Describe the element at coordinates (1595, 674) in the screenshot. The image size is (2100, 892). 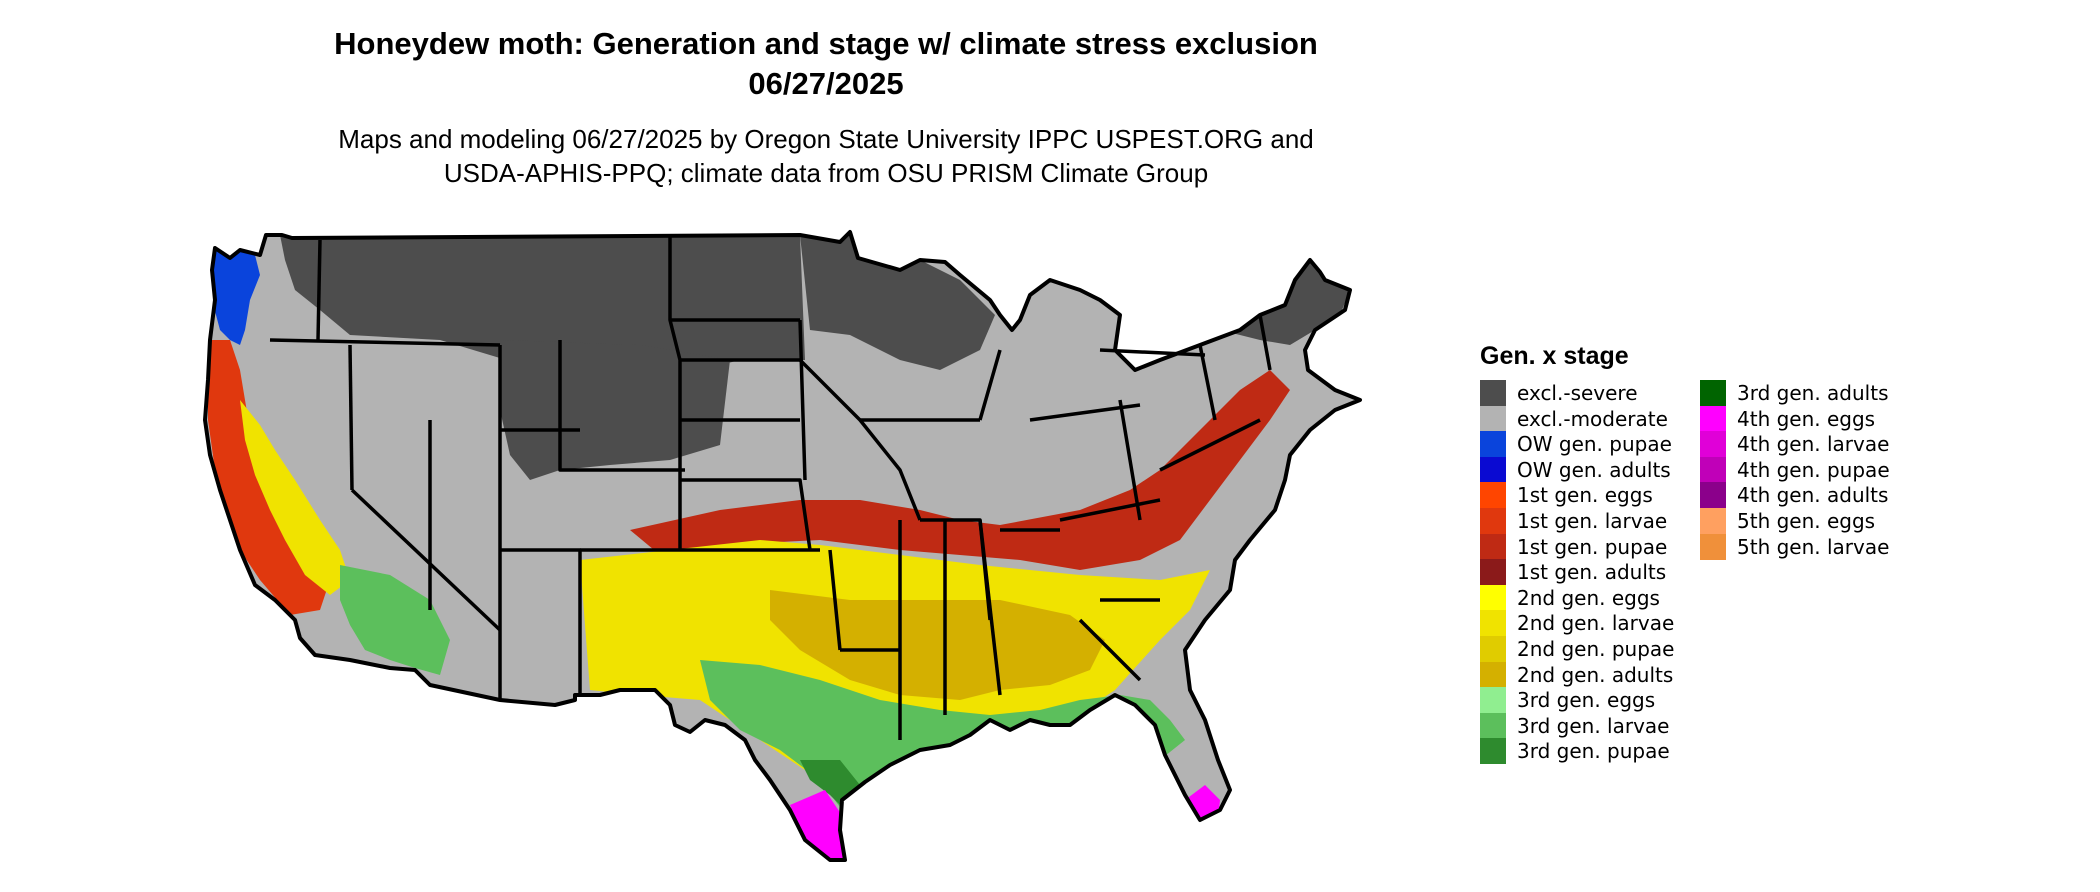
I see `legend-label: 2nd gen. adults` at that location.